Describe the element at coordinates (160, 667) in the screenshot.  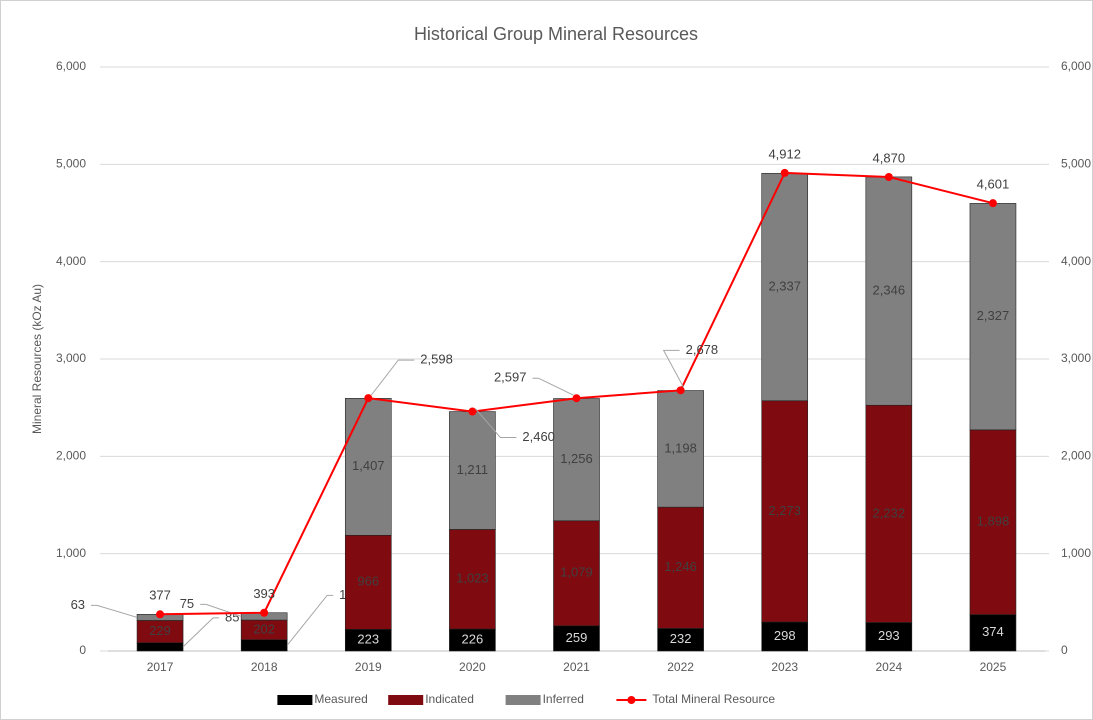
I see `x-tick-label: 2017` at that location.